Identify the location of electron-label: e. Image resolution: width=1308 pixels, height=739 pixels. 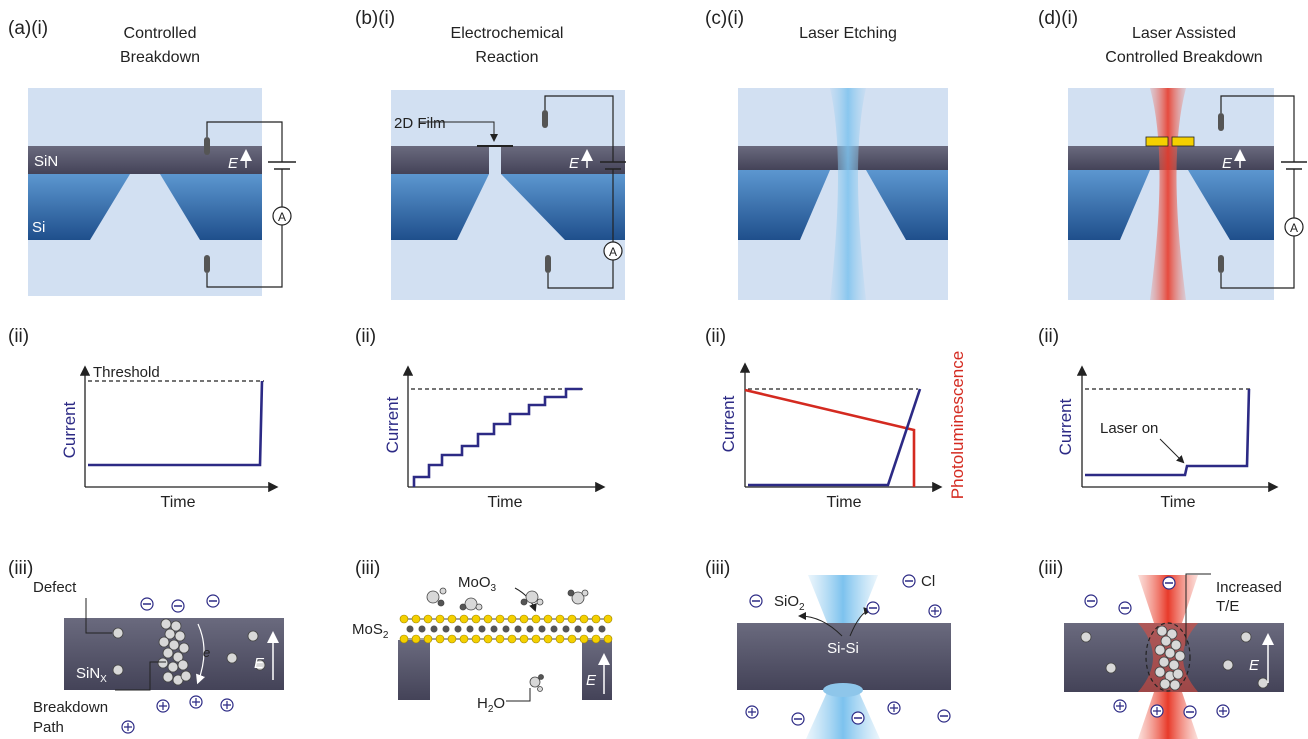
(206, 652).